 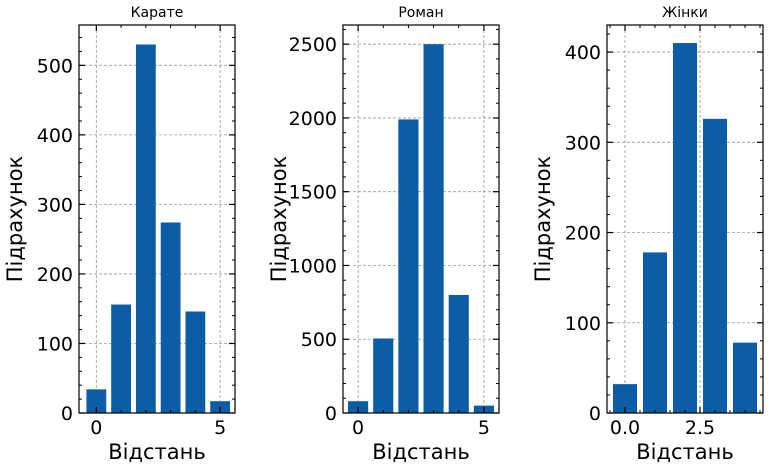 What do you see at coordinates (313, 266) in the screenshot?
I see `y-tick-label: 1000` at bounding box center [313, 266].